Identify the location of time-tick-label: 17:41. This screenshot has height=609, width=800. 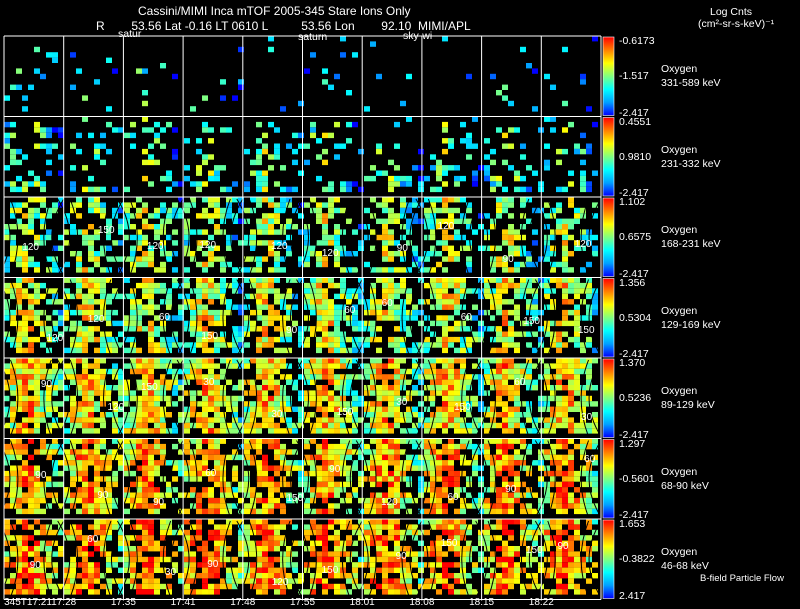
(183, 602).